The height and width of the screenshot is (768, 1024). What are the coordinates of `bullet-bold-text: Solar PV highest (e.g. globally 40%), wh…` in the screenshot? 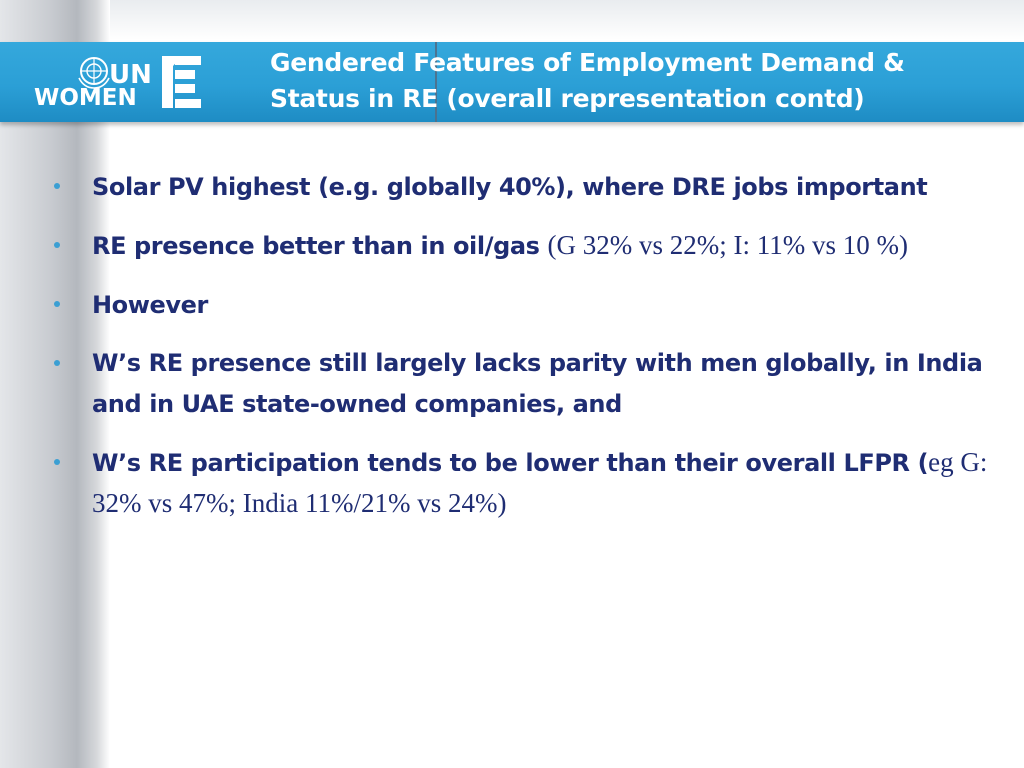 It's located at (510, 187).